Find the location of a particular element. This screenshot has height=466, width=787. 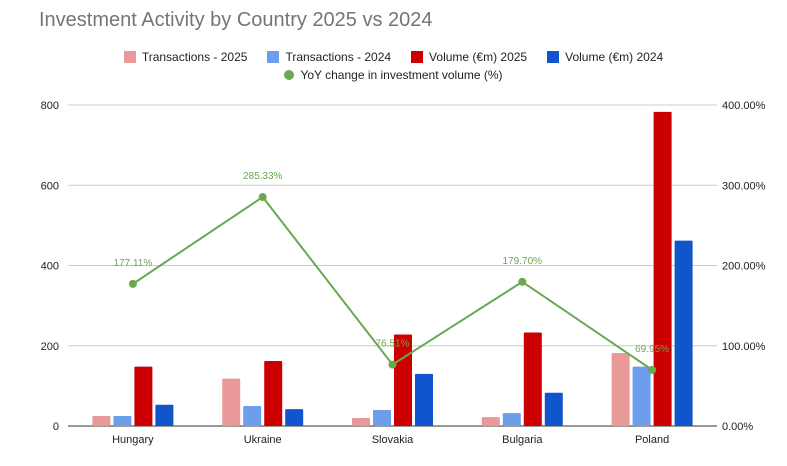

y-tick-label: 600 is located at coordinates (50, 186).